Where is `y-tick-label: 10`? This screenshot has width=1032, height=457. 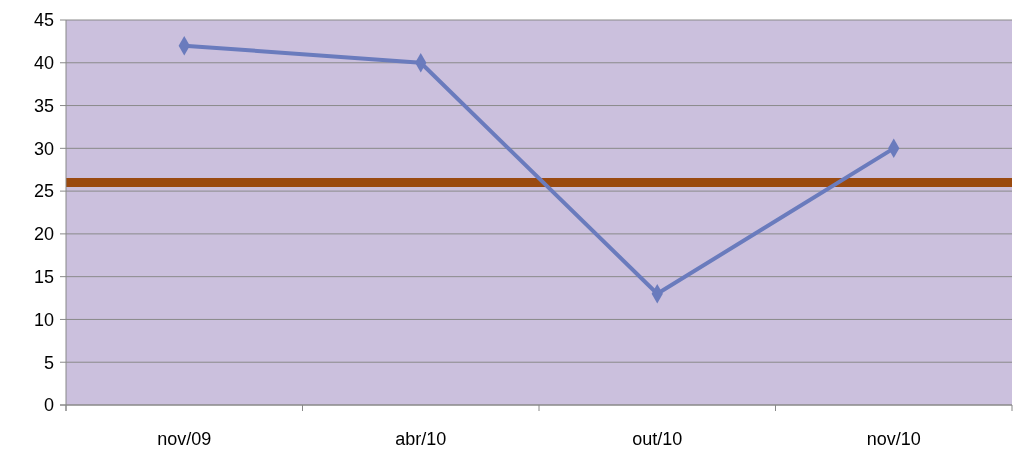 y-tick-label: 10 is located at coordinates (43, 319).